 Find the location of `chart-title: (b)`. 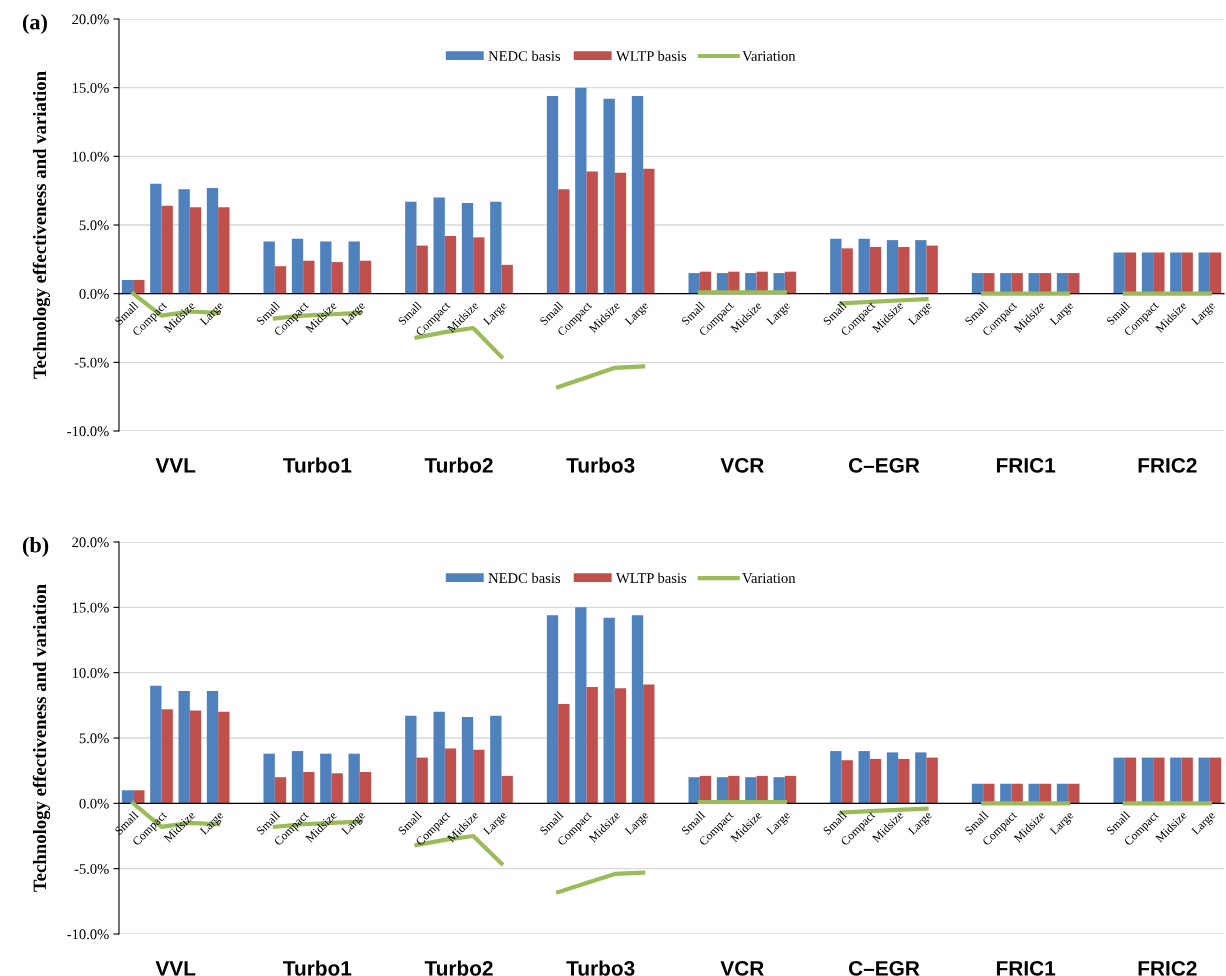

chart-title: (b) is located at coordinates (35, 547).